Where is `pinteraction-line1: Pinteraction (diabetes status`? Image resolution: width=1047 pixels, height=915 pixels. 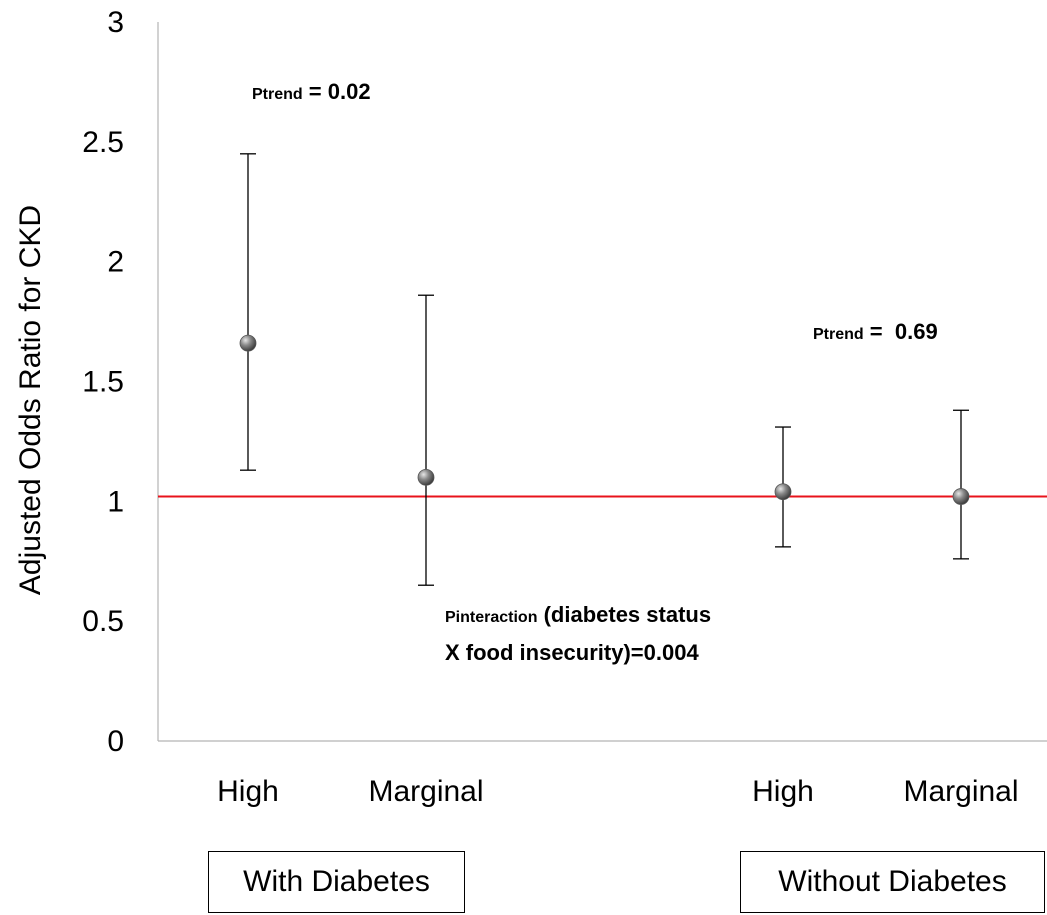
pinteraction-line1: Pinteraction (diabetes status is located at coordinates (578, 614).